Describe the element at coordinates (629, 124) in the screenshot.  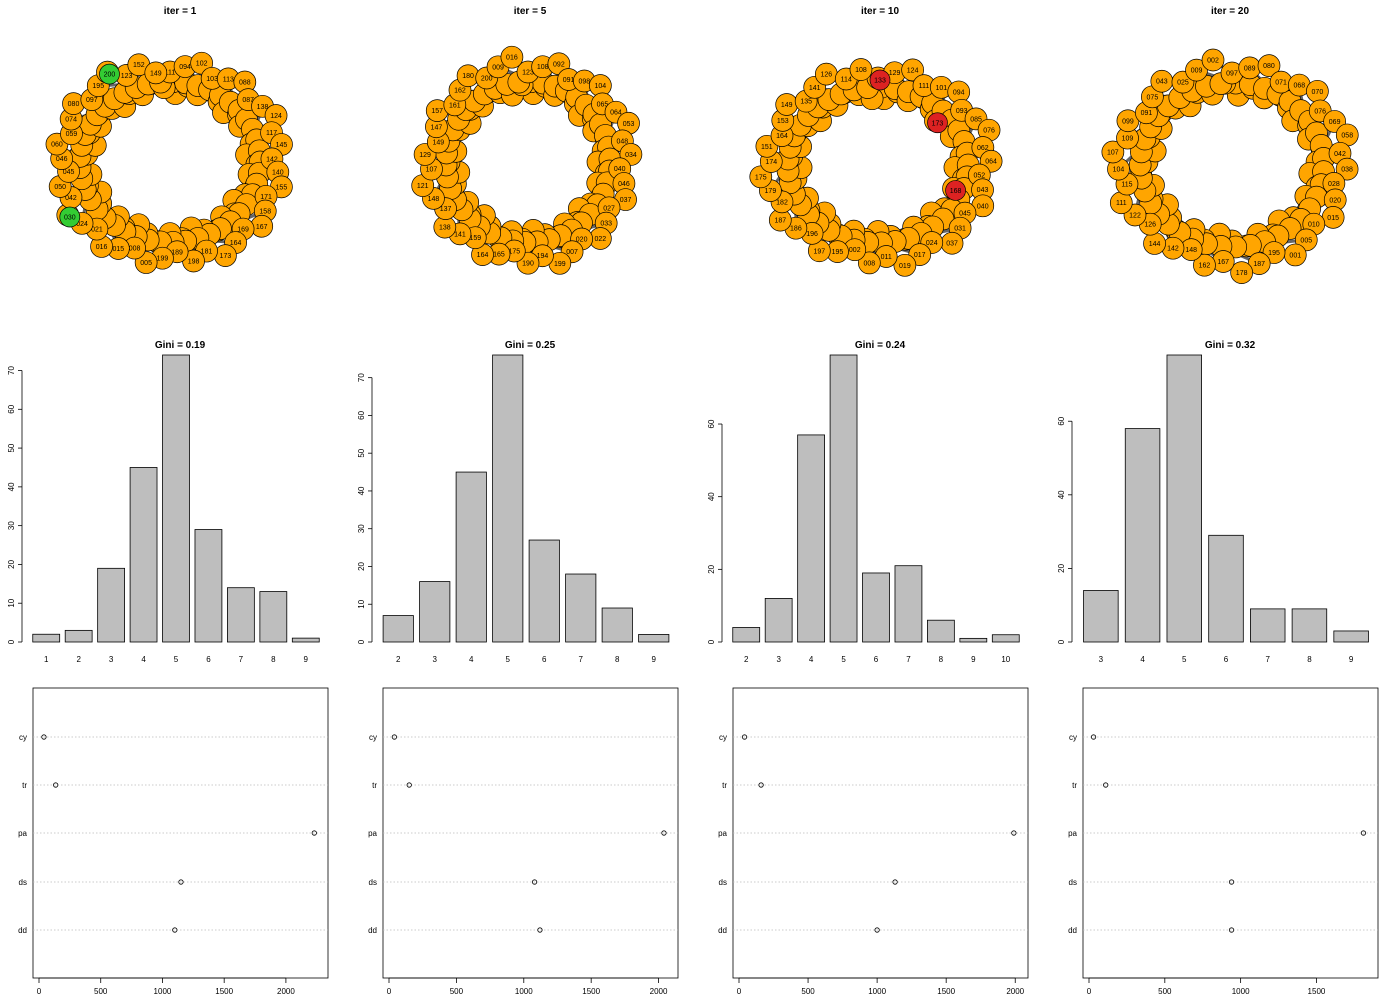
I see `node-label: 053` at that location.